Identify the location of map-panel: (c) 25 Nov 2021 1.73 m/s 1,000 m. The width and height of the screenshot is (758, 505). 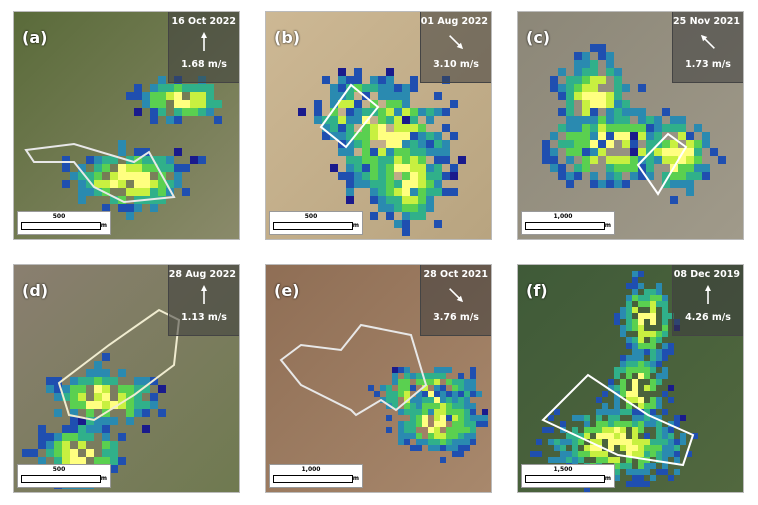
(630, 125).